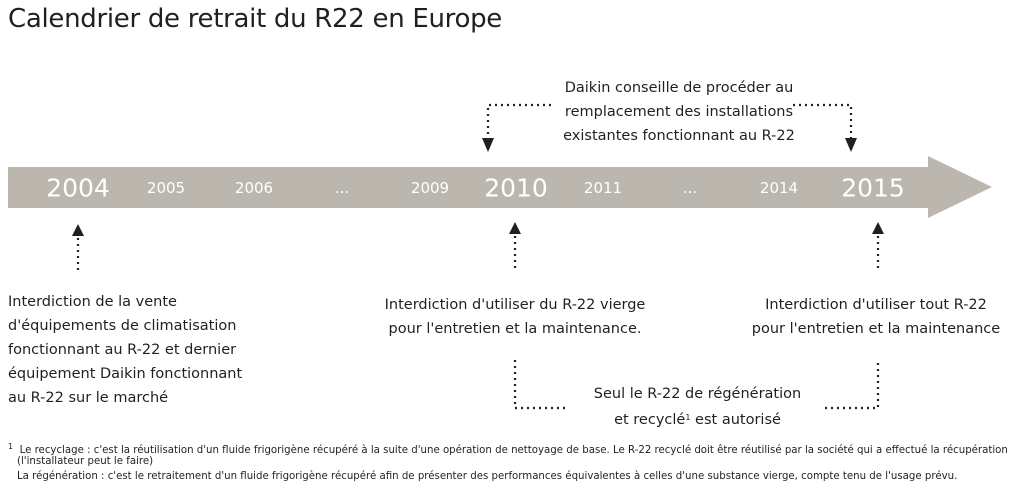  I want to click on advice-bracket-right, so click(823, 121).